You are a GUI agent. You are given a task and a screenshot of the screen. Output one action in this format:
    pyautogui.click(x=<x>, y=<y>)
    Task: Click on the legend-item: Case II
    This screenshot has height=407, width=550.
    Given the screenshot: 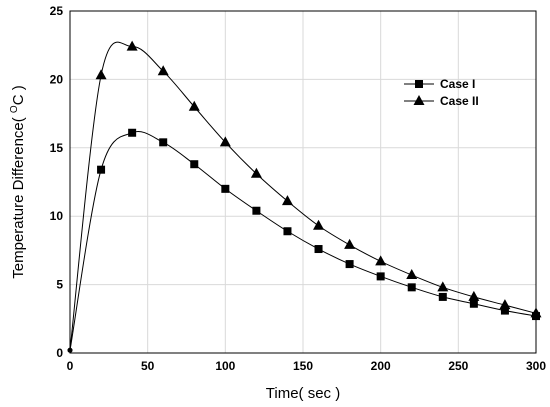 What is the action you would take?
    pyautogui.click(x=441, y=101)
    